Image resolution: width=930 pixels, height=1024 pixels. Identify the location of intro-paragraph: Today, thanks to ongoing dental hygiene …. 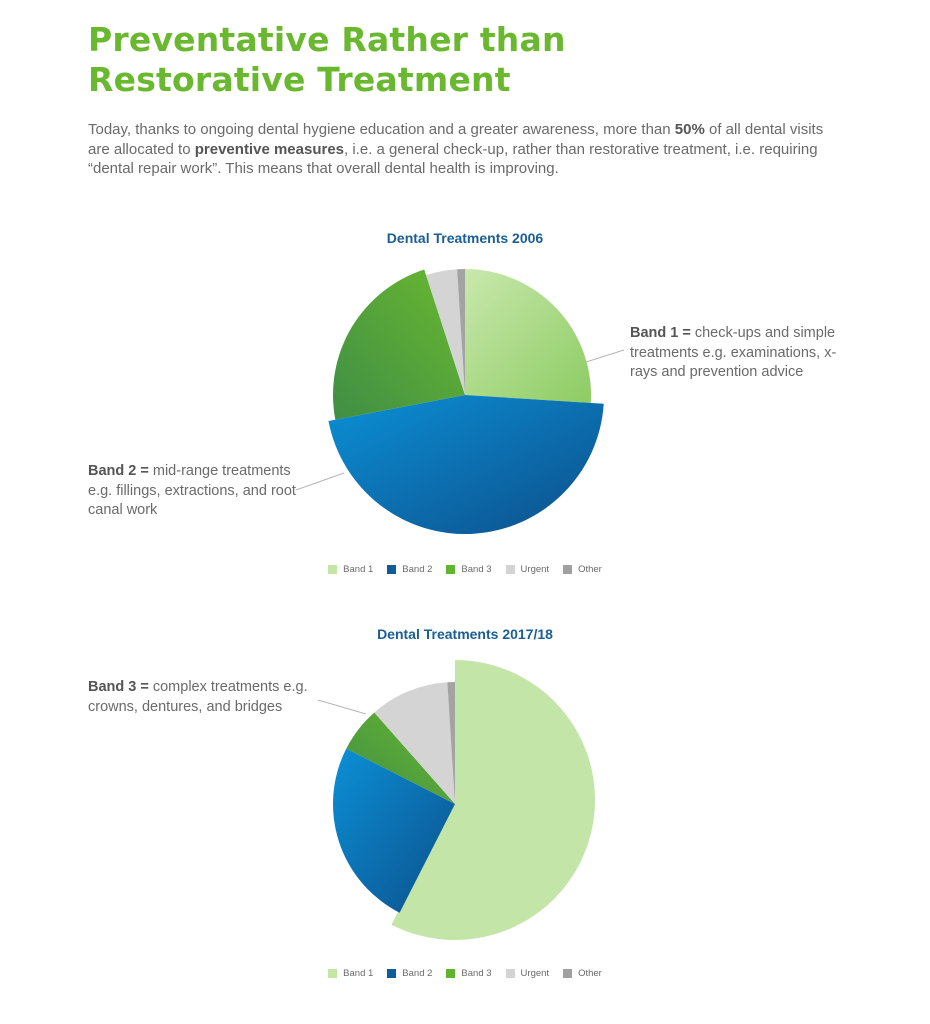
(468, 149).